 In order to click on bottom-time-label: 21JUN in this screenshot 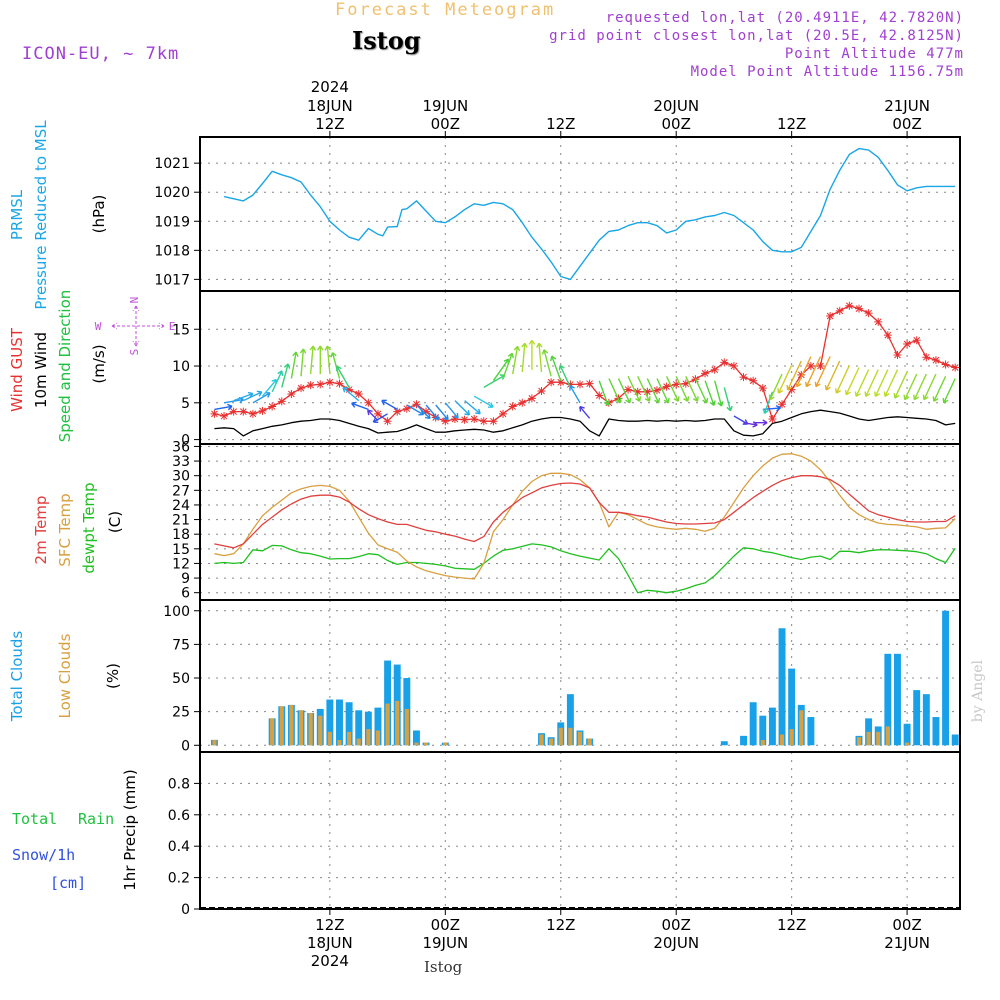, I will do `click(907, 943)`.